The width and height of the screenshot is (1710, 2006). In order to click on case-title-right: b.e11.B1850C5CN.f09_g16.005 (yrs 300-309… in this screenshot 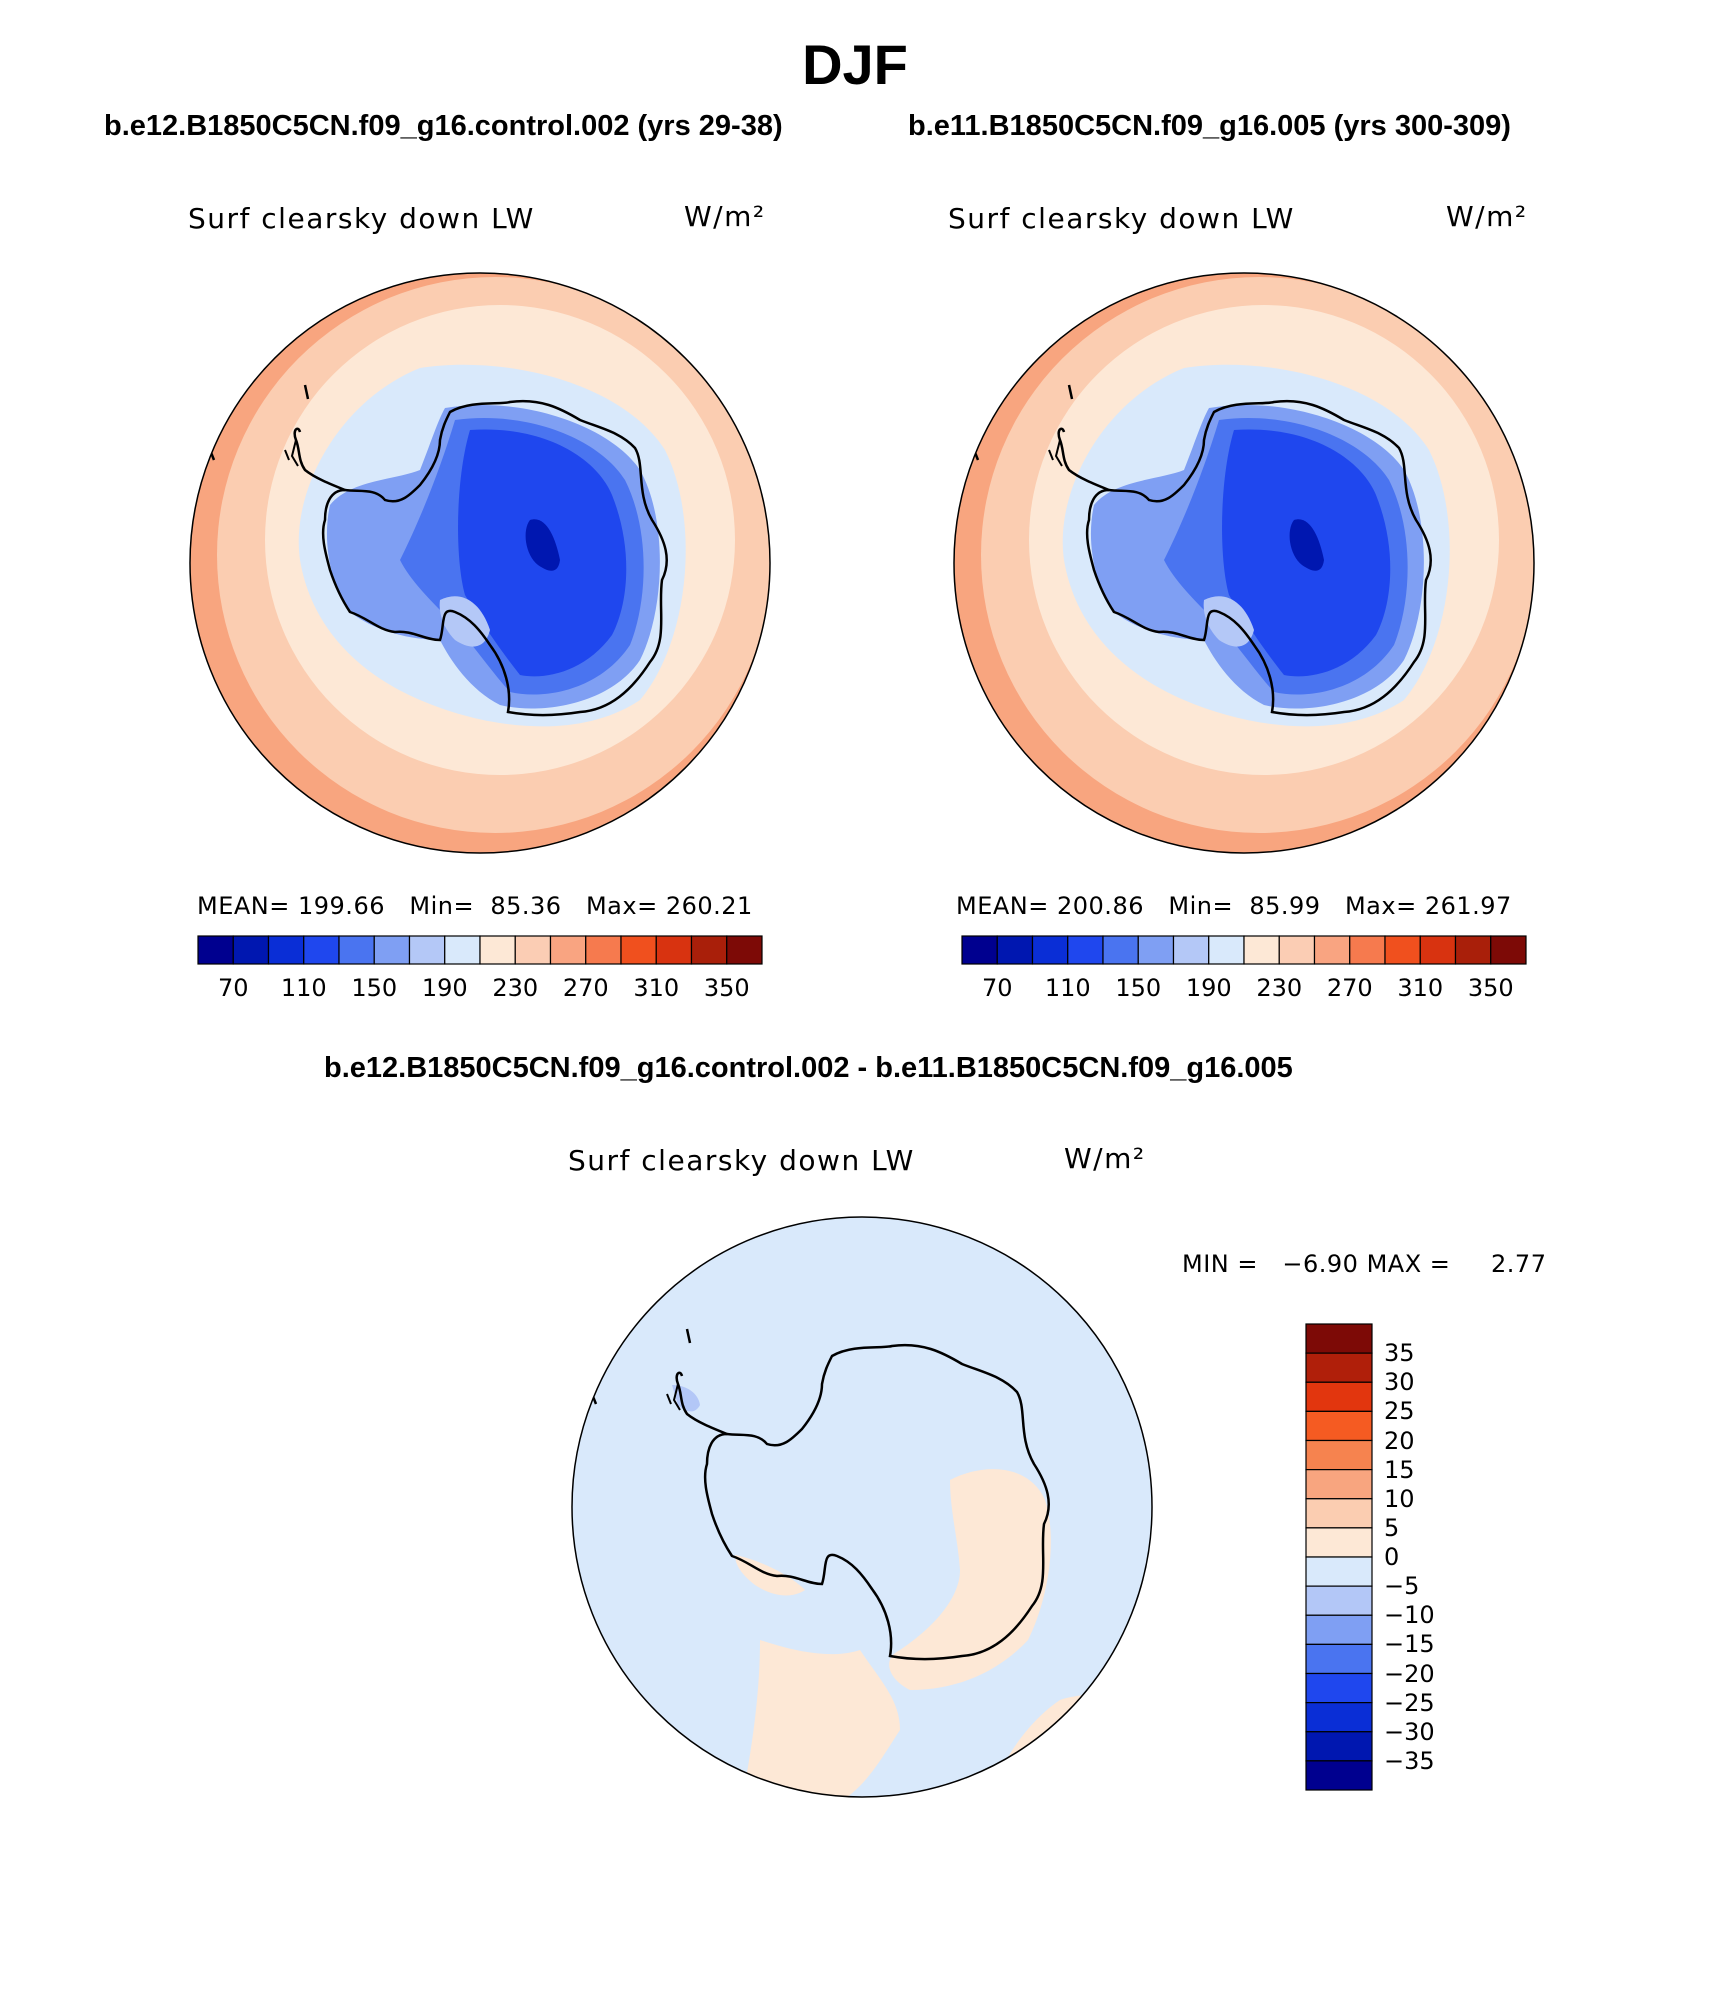, I will do `click(1209, 126)`.